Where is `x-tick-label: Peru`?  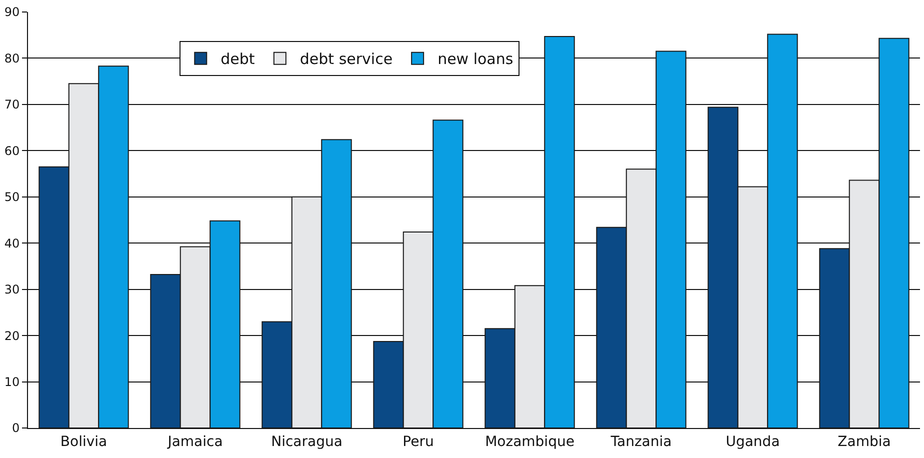
x-tick-label: Peru is located at coordinates (418, 442).